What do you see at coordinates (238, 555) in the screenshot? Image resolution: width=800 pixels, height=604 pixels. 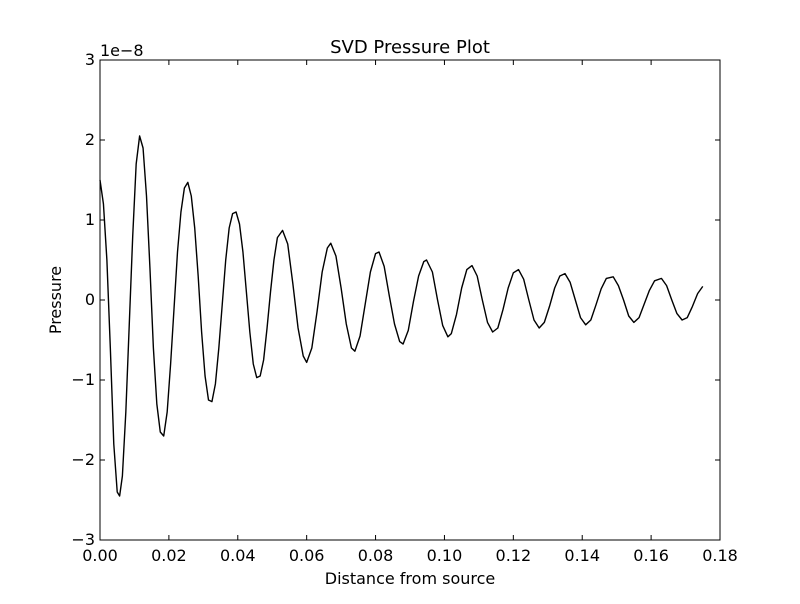 I see `x-tick-label: 0.04` at bounding box center [238, 555].